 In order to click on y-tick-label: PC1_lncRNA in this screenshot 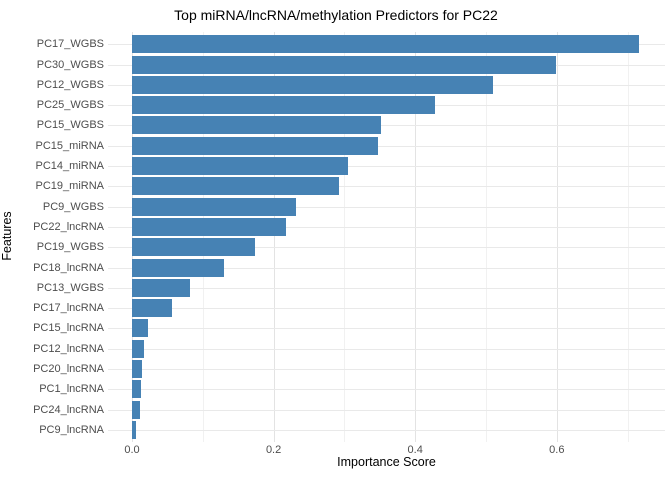, I will do `click(71, 389)`.